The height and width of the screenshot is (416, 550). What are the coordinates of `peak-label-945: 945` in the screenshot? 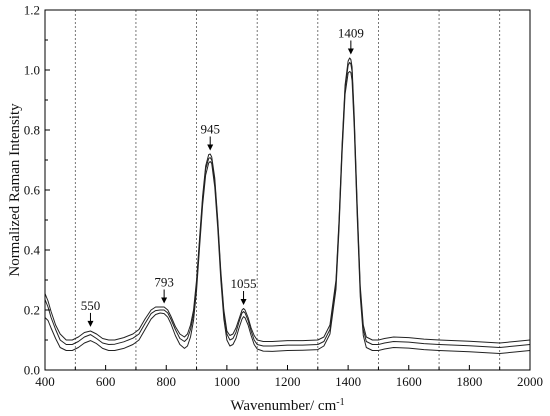 It's located at (210, 129).